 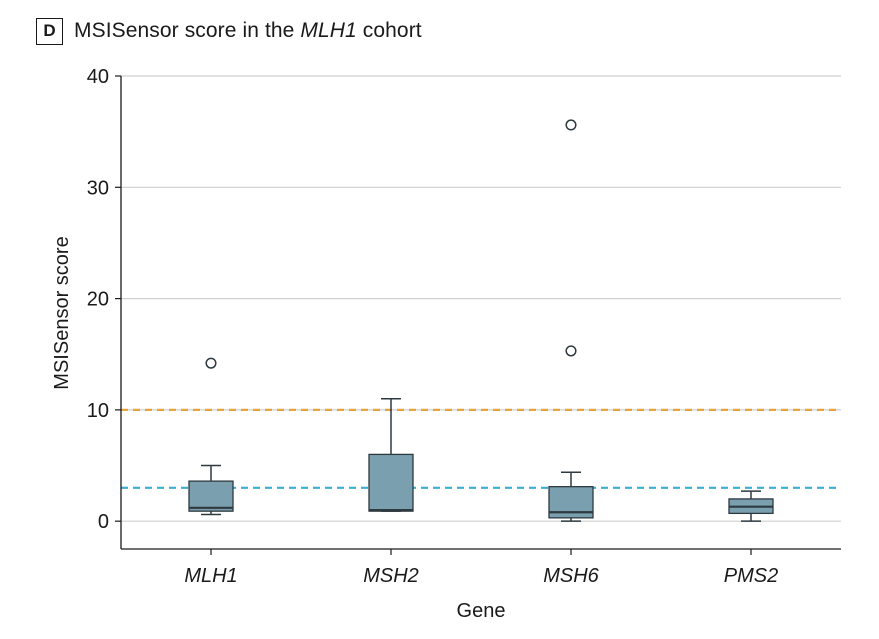 I want to click on chart-title: MSISensor score in the MLH1 cohort, so click(x=248, y=31).